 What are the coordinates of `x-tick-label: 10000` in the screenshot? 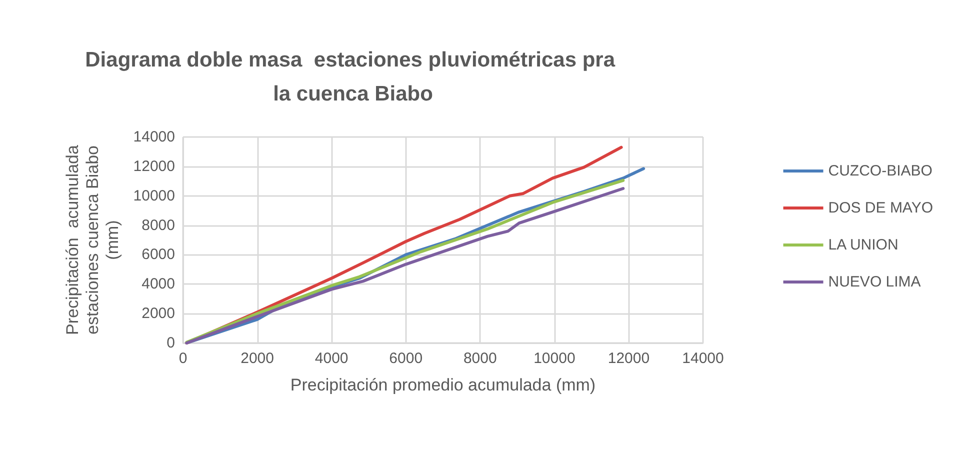 It's located at (555, 358).